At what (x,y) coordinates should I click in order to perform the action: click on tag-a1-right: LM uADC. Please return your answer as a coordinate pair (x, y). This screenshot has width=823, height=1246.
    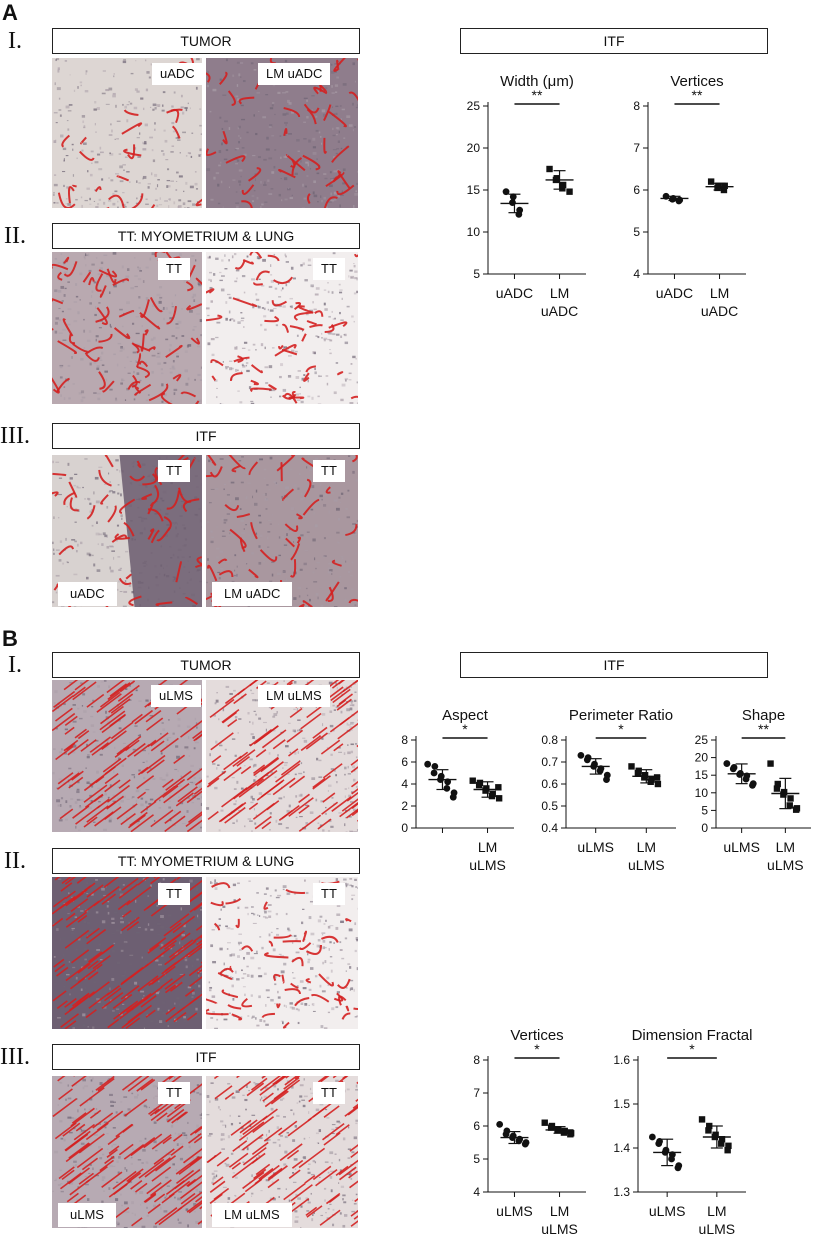
    Looking at the image, I should click on (294, 74).